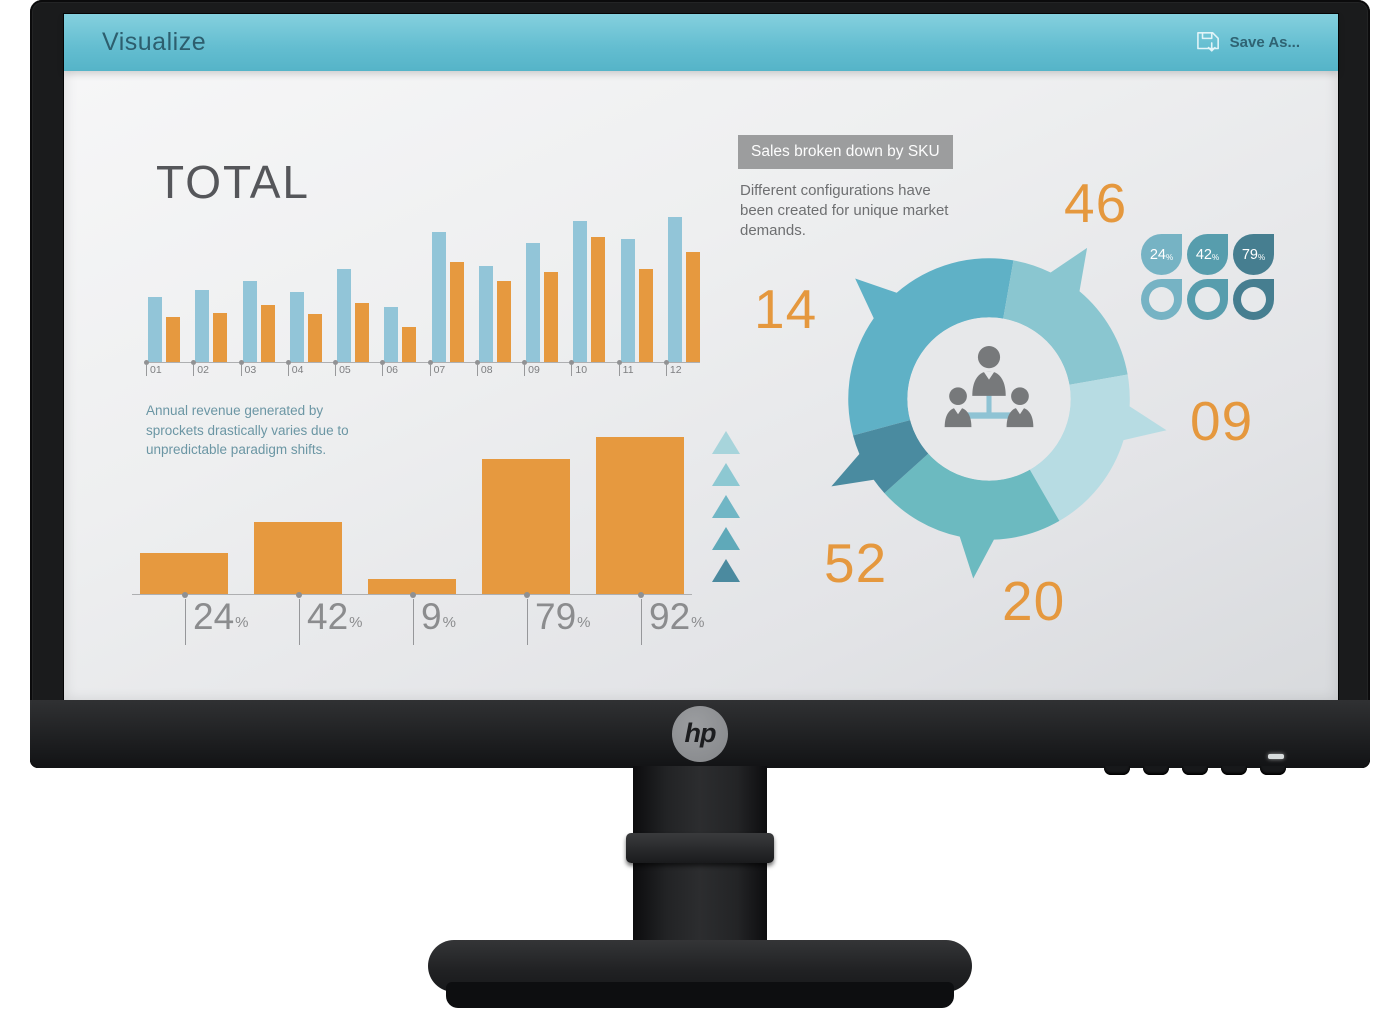  What do you see at coordinates (303, 296) in the screenshot?
I see `bar-group: 04` at bounding box center [303, 296].